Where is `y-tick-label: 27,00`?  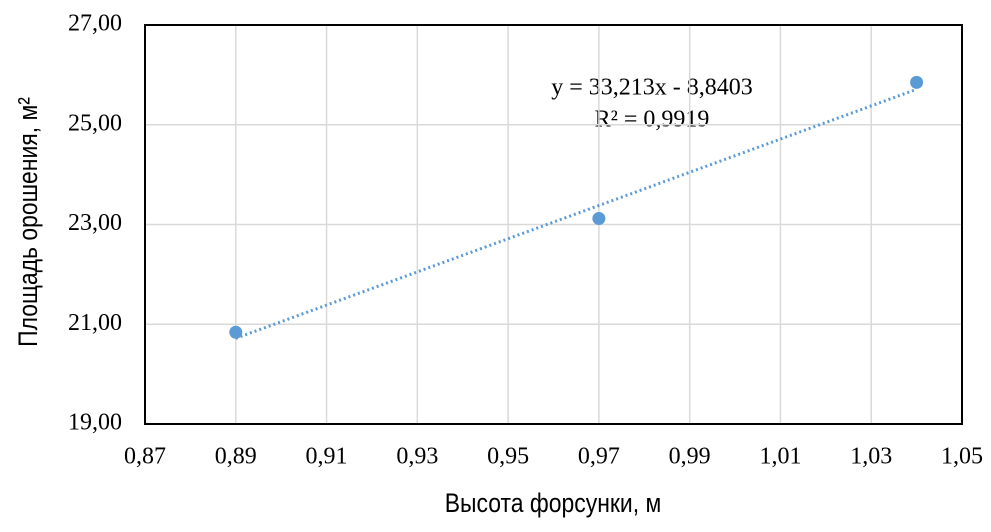
y-tick-label: 27,00 is located at coordinates (95, 24).